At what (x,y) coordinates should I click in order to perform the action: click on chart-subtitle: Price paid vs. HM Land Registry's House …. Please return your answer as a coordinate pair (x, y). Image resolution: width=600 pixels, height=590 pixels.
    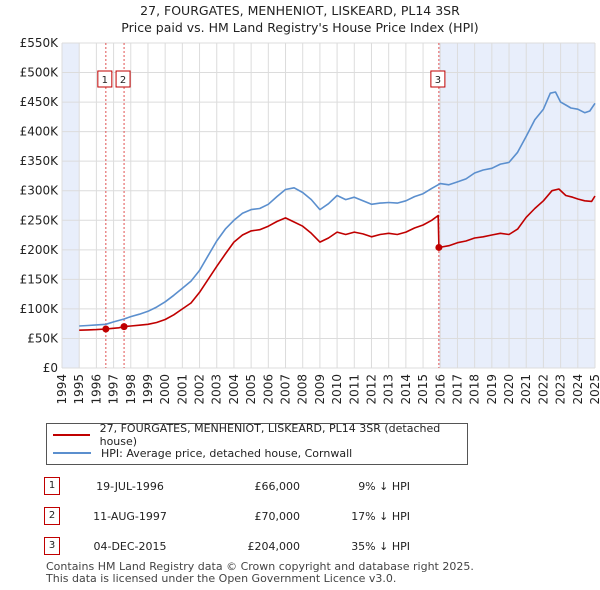
    Looking at the image, I should click on (300, 27).